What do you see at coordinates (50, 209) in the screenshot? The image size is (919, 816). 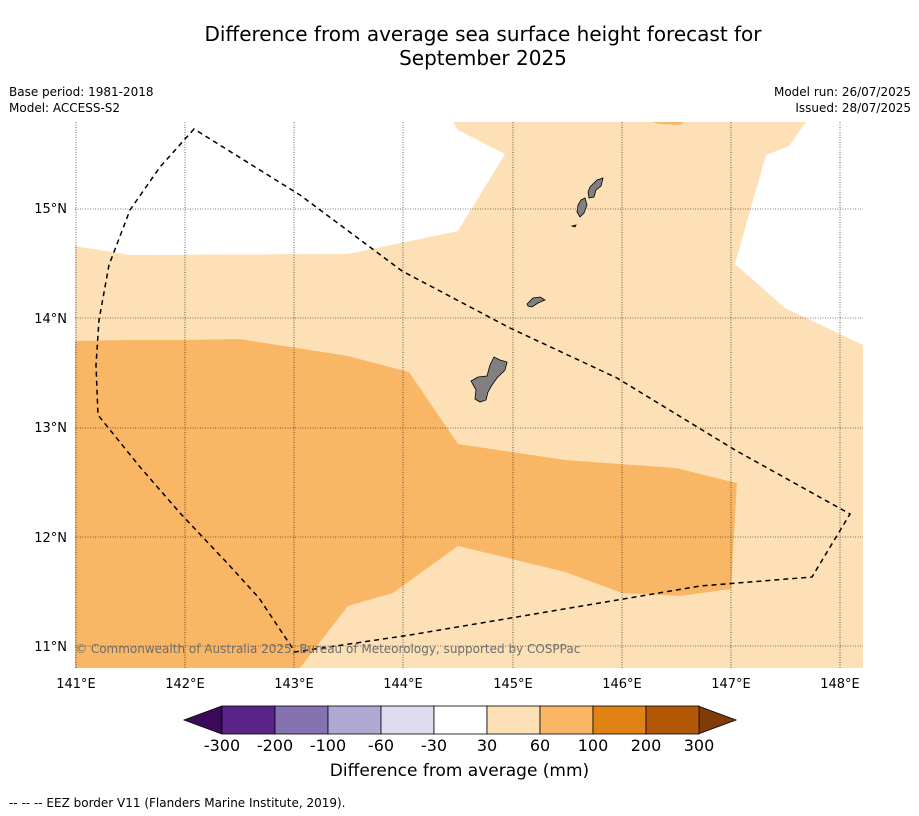 I see `lat-label-15: 15°N` at bounding box center [50, 209].